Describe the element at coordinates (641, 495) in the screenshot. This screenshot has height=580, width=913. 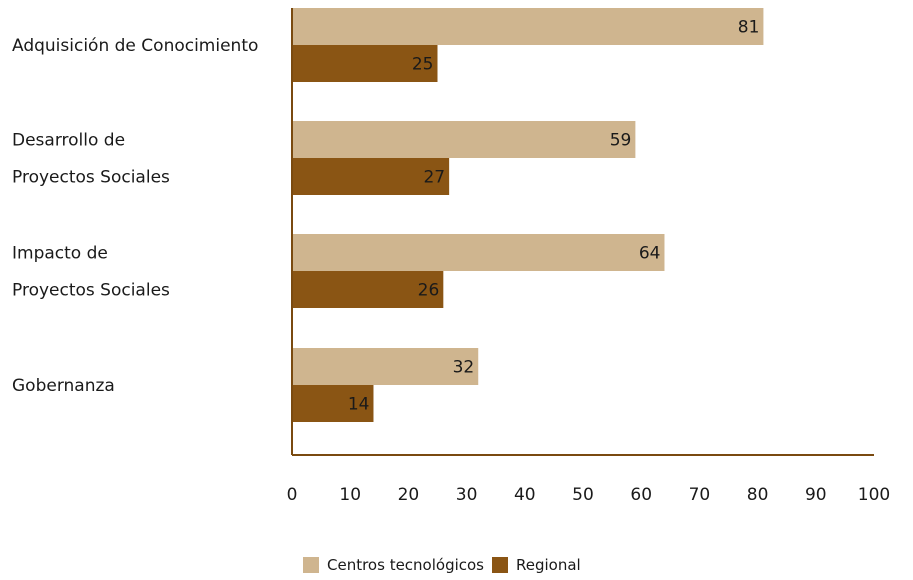
I see `x-tick-label-60: 60` at that location.